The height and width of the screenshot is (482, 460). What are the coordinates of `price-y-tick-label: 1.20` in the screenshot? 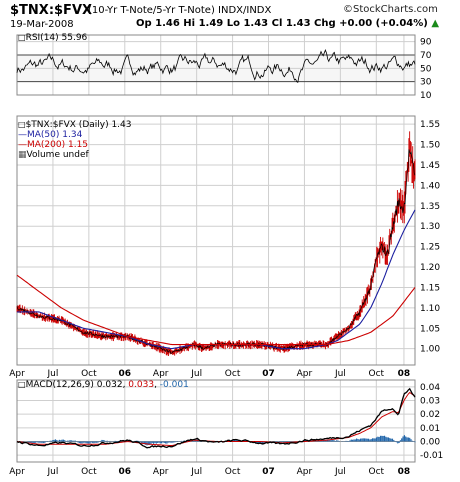 It's located at (430, 268).